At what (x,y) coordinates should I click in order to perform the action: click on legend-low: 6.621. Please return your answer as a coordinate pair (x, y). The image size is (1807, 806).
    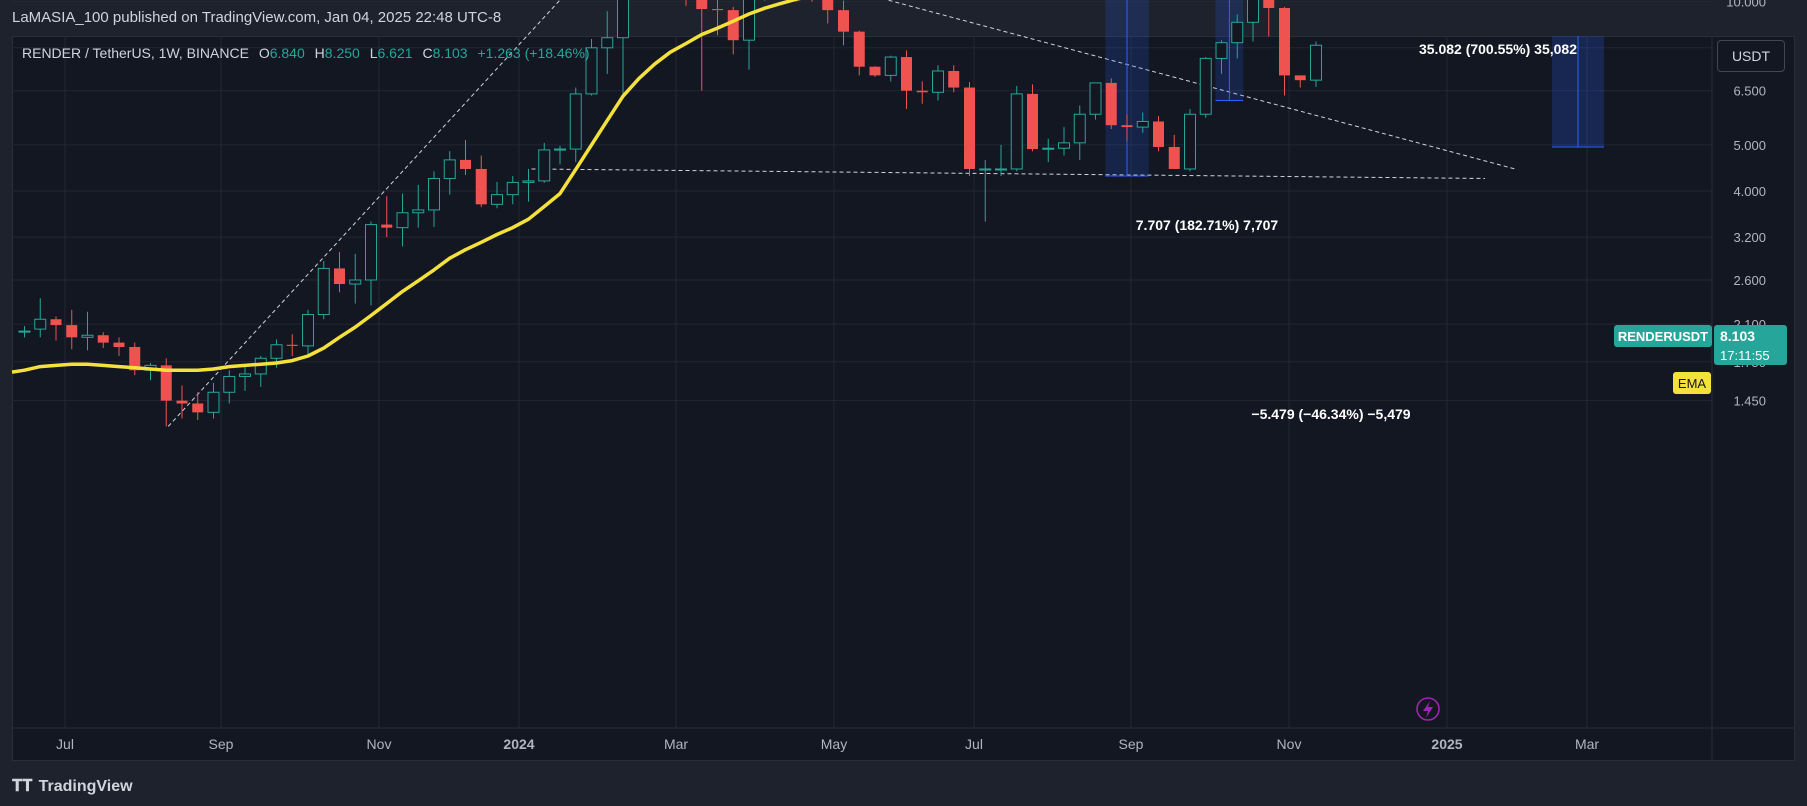
    Looking at the image, I should click on (395, 53).